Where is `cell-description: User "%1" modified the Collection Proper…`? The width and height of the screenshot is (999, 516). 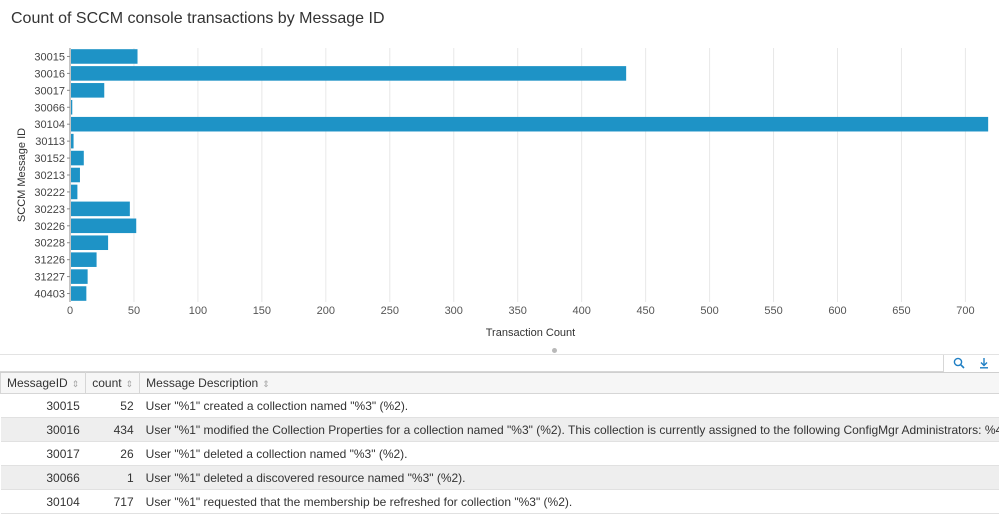 cell-description: User "%1" modified the Collection Proper… is located at coordinates (569, 429).